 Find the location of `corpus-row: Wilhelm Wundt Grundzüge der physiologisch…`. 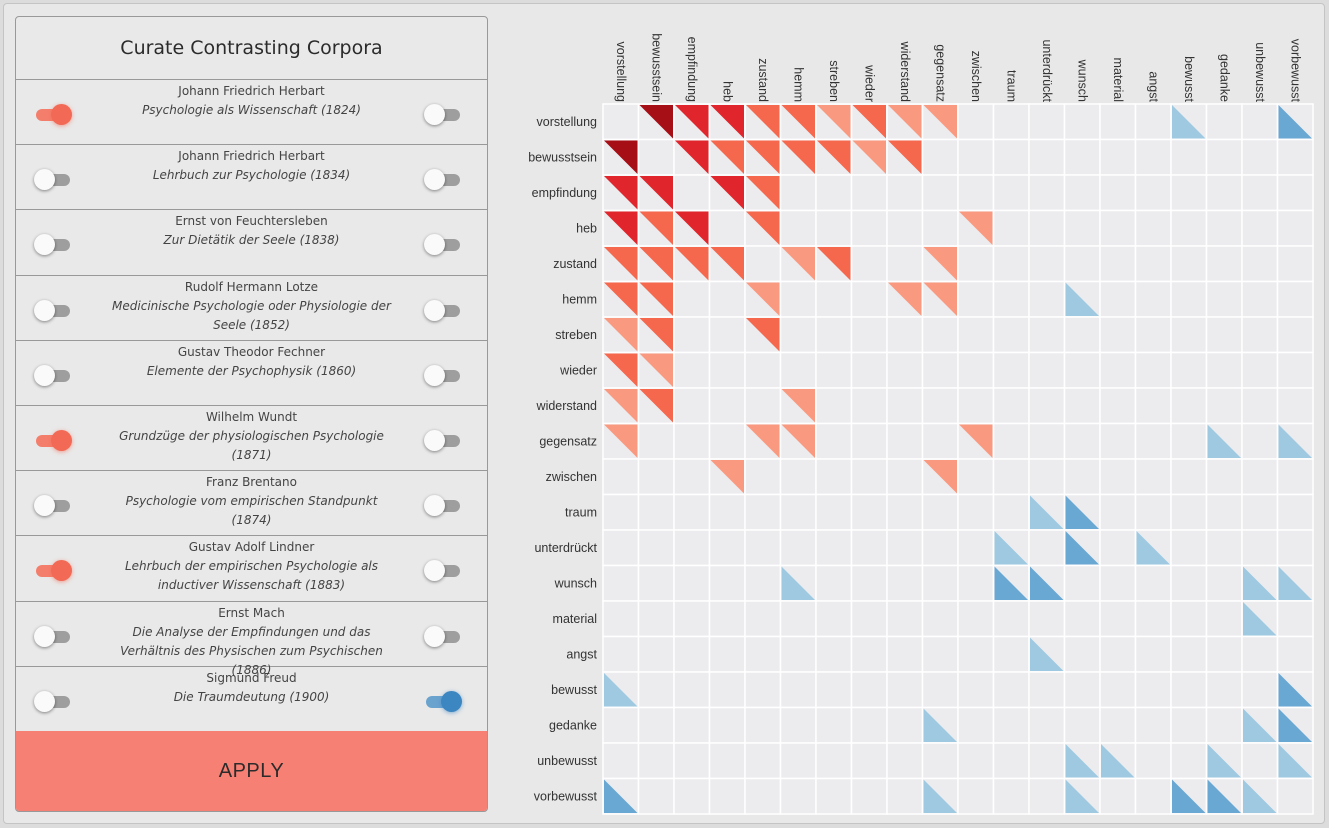

corpus-row: Wilhelm Wundt Grundzüge der physiologisch… is located at coordinates (251, 439).